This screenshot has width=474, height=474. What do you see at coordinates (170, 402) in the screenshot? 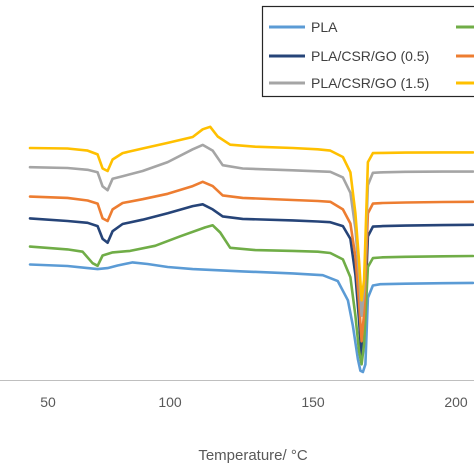
I see `x-tick-label: 100` at bounding box center [170, 402].